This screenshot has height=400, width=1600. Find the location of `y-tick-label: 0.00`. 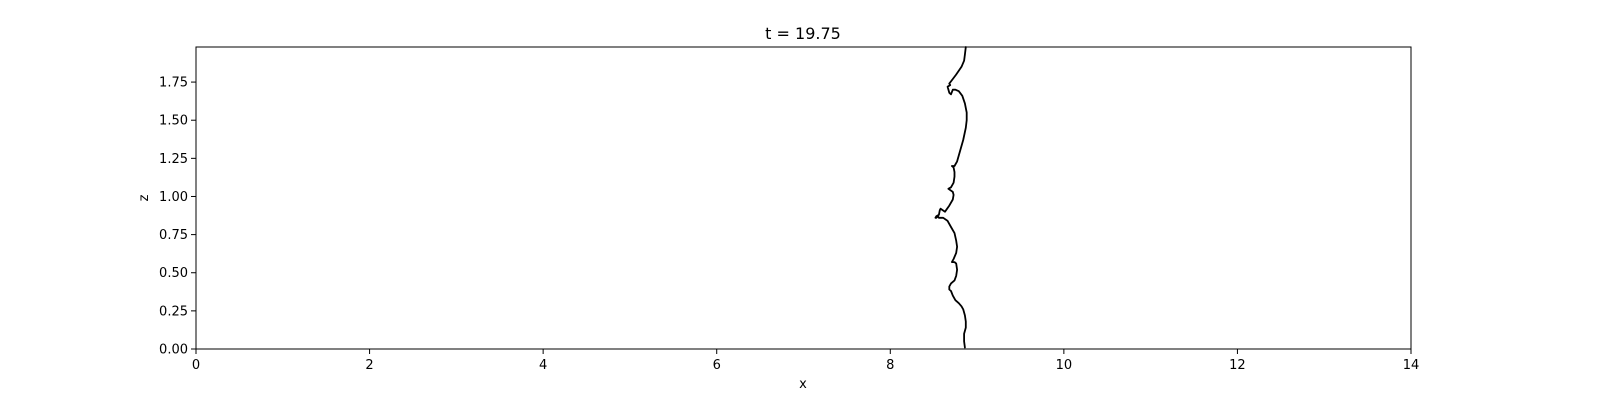

y-tick-label: 0.00 is located at coordinates (173, 350).